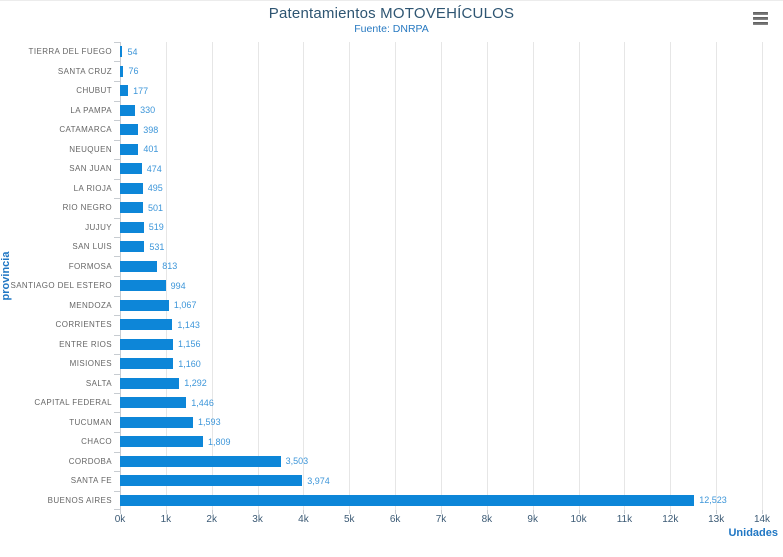  What do you see at coordinates (121, 52) in the screenshot?
I see `bar-tierra-del-fuego` at bounding box center [121, 52].